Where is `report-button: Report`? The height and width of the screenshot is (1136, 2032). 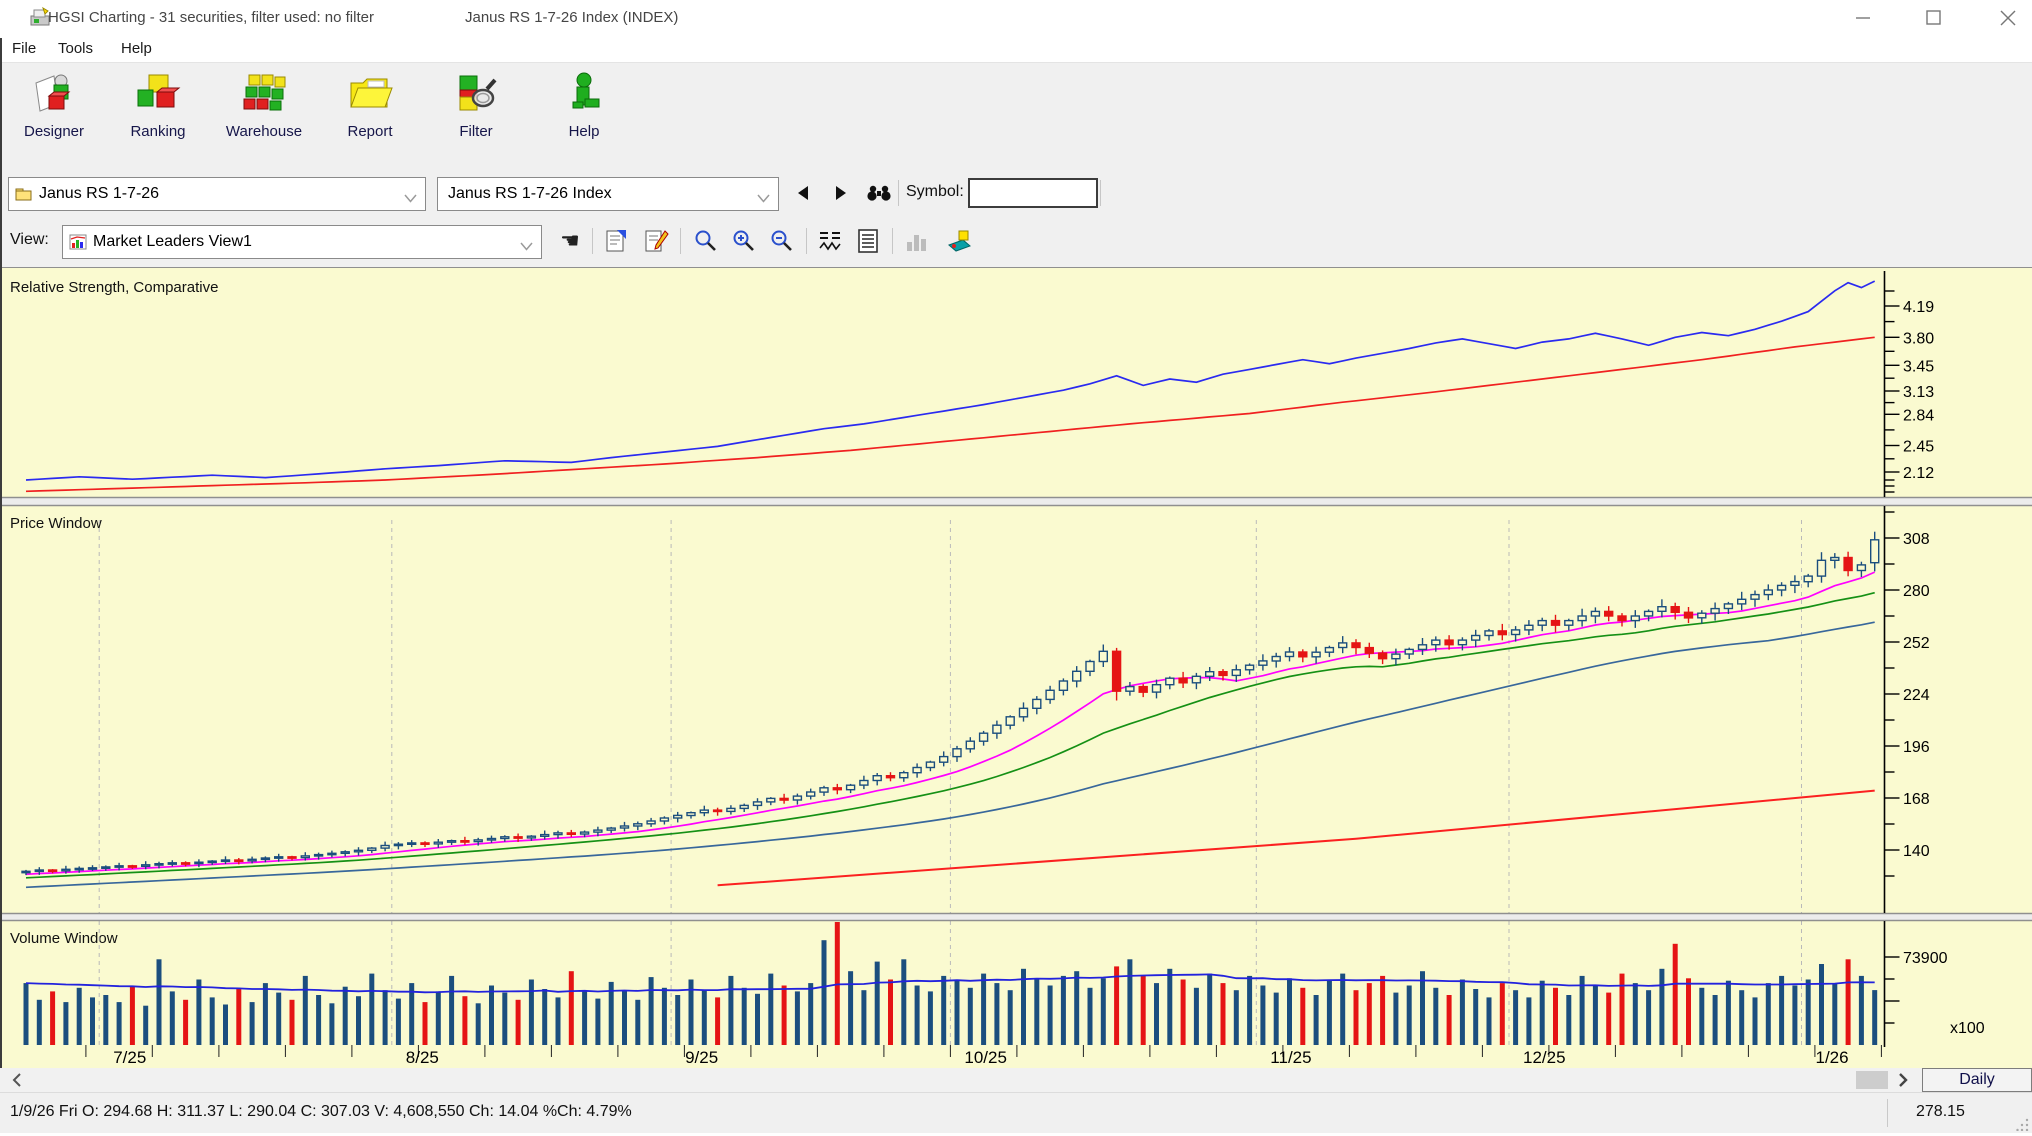
report-button: Report is located at coordinates (370, 117).